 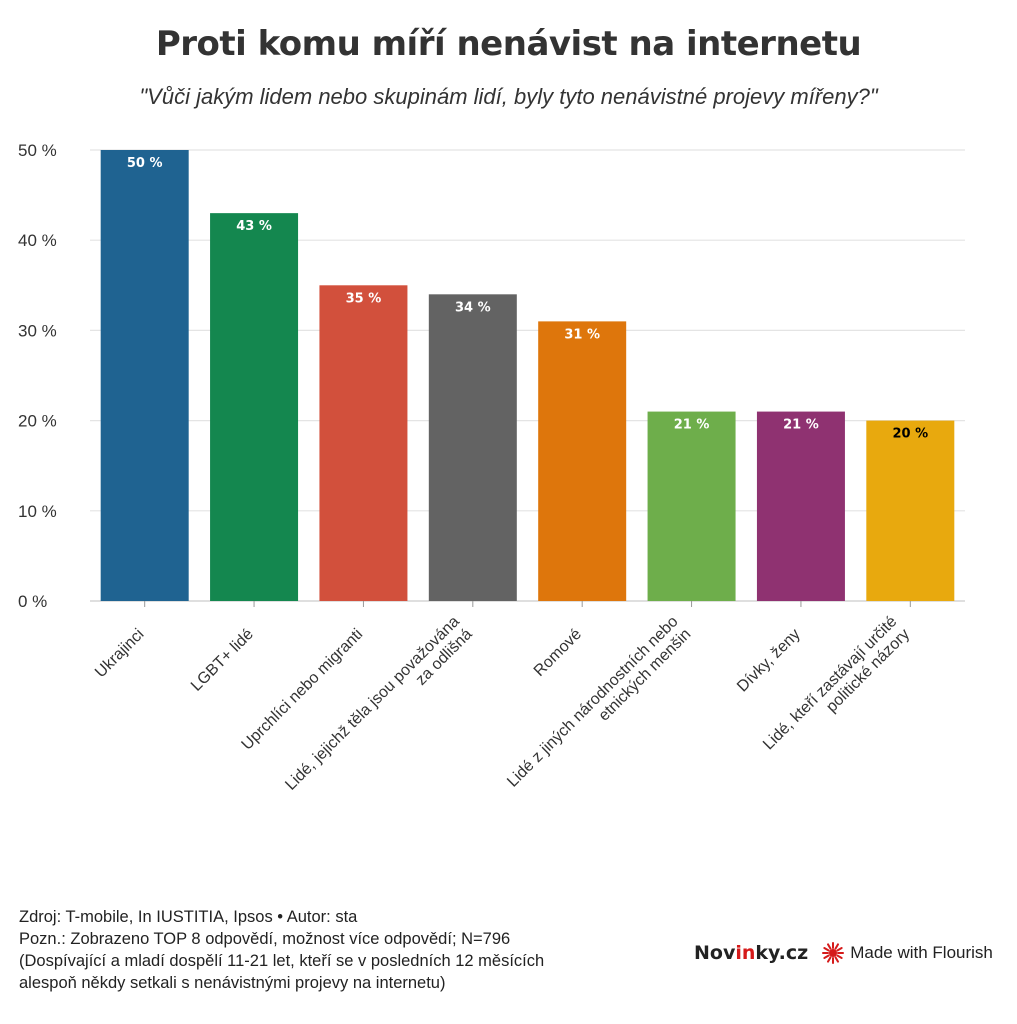 I want to click on y-tick-label: 20 %, so click(x=37, y=421).